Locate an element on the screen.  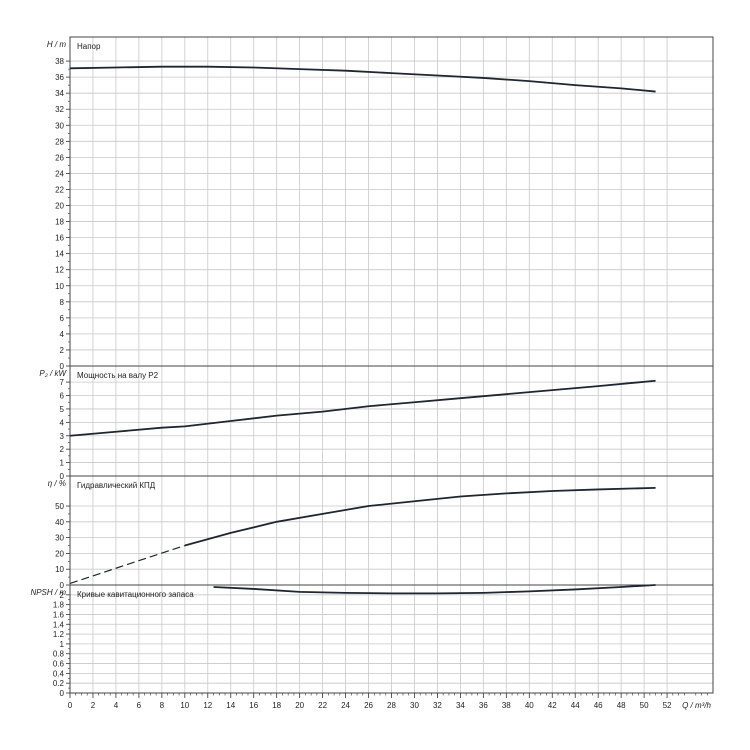
y-axis-label: P₂ / kW is located at coordinates (53, 373).